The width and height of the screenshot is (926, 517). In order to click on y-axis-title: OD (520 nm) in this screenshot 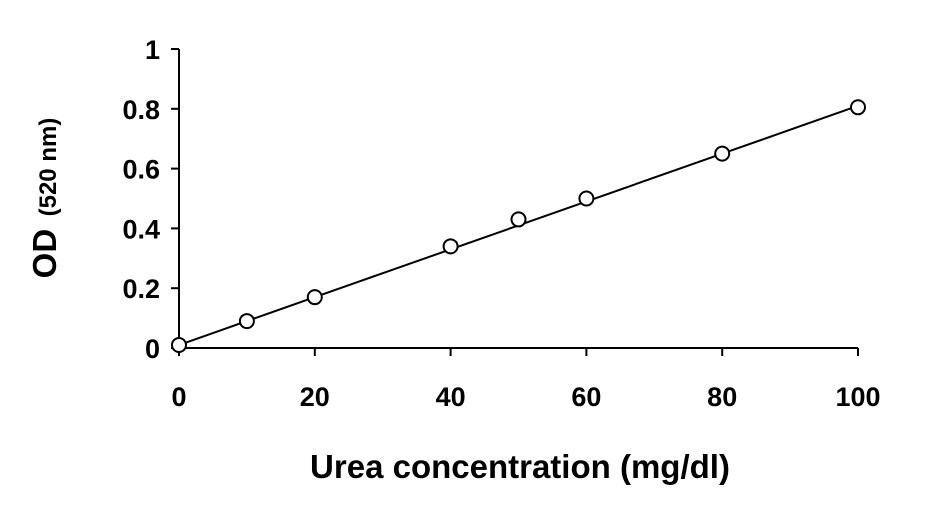, I will do `click(44, 198)`.